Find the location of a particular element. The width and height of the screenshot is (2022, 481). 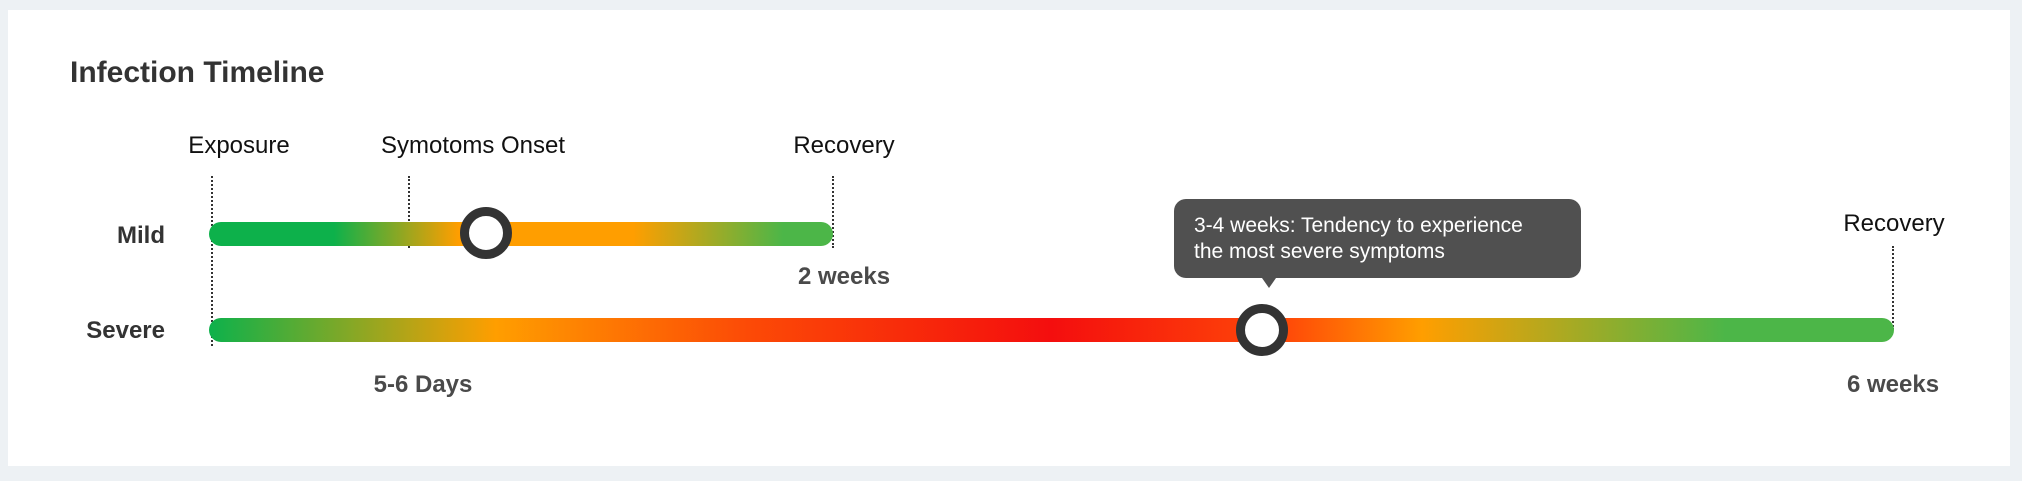

mild-row-label: Mild is located at coordinates (141, 235).